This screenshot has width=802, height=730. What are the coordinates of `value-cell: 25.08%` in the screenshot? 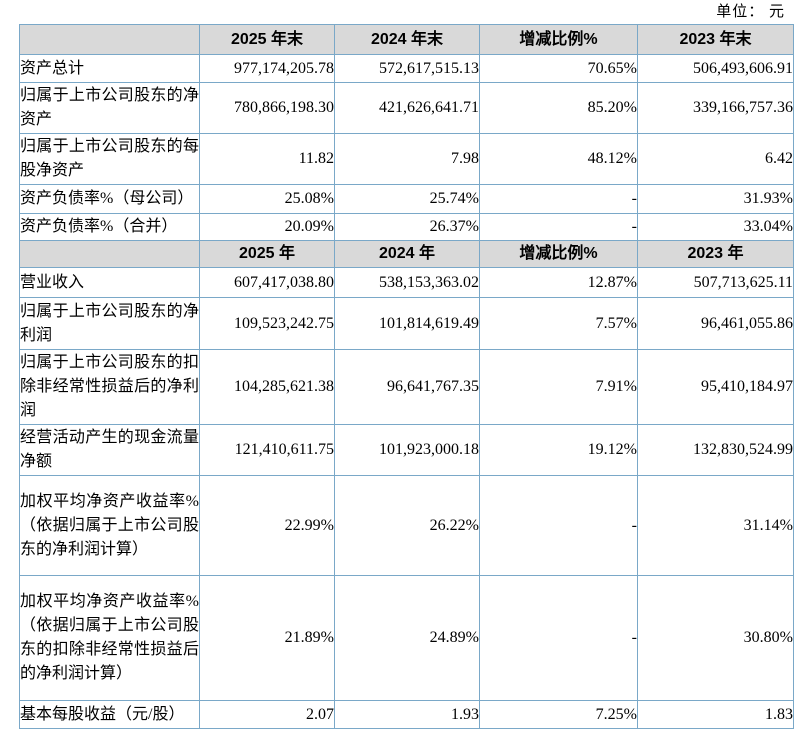 It's located at (267, 199).